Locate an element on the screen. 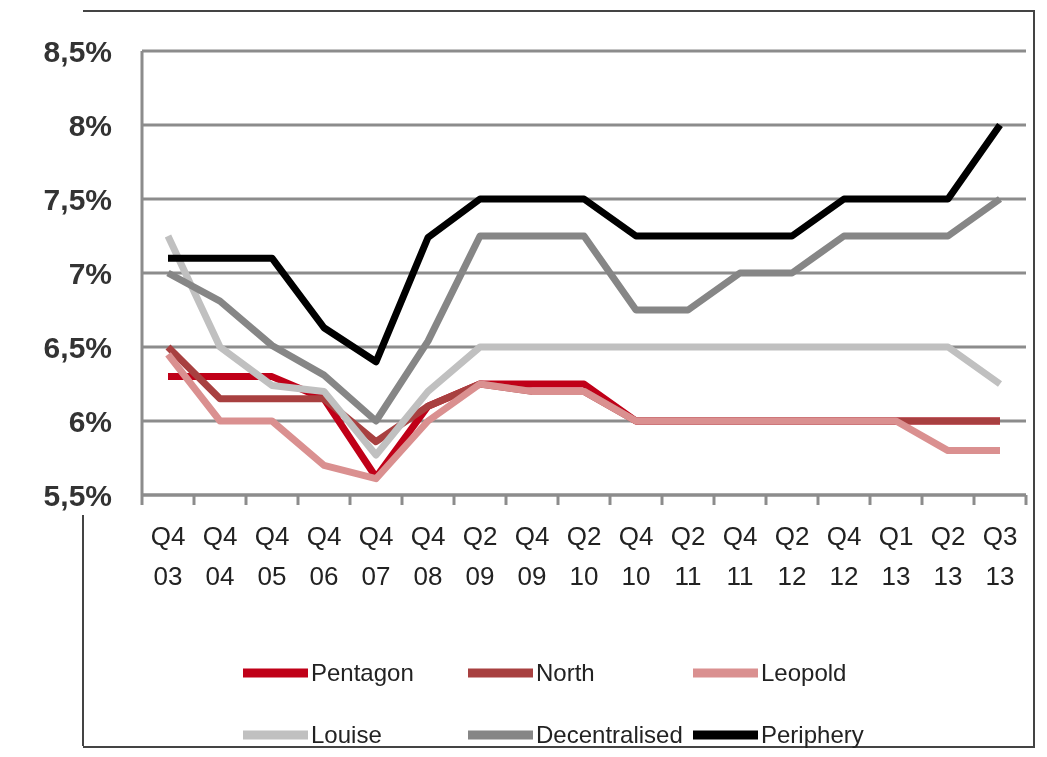  x-tick-label: Q2 13 is located at coordinates (948, 556).